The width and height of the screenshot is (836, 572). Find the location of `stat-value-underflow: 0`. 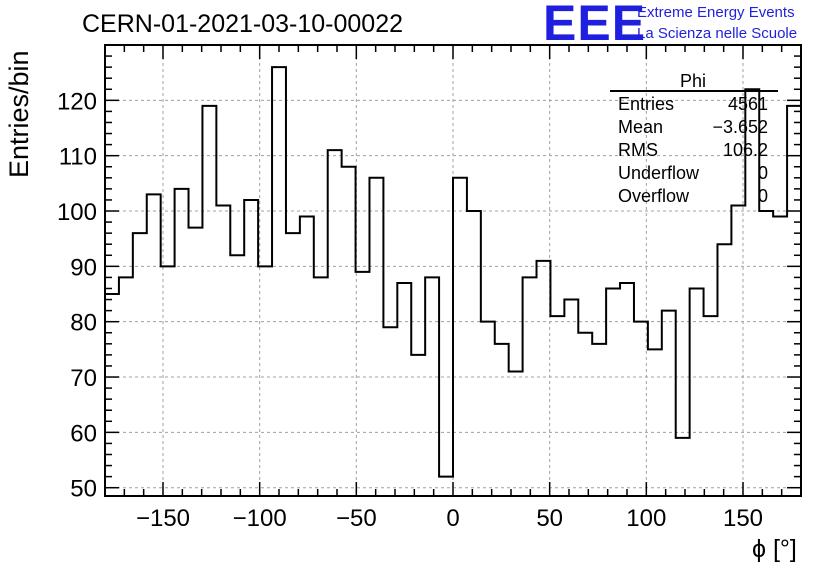

stat-value-underflow: 0 is located at coordinates (762, 173).